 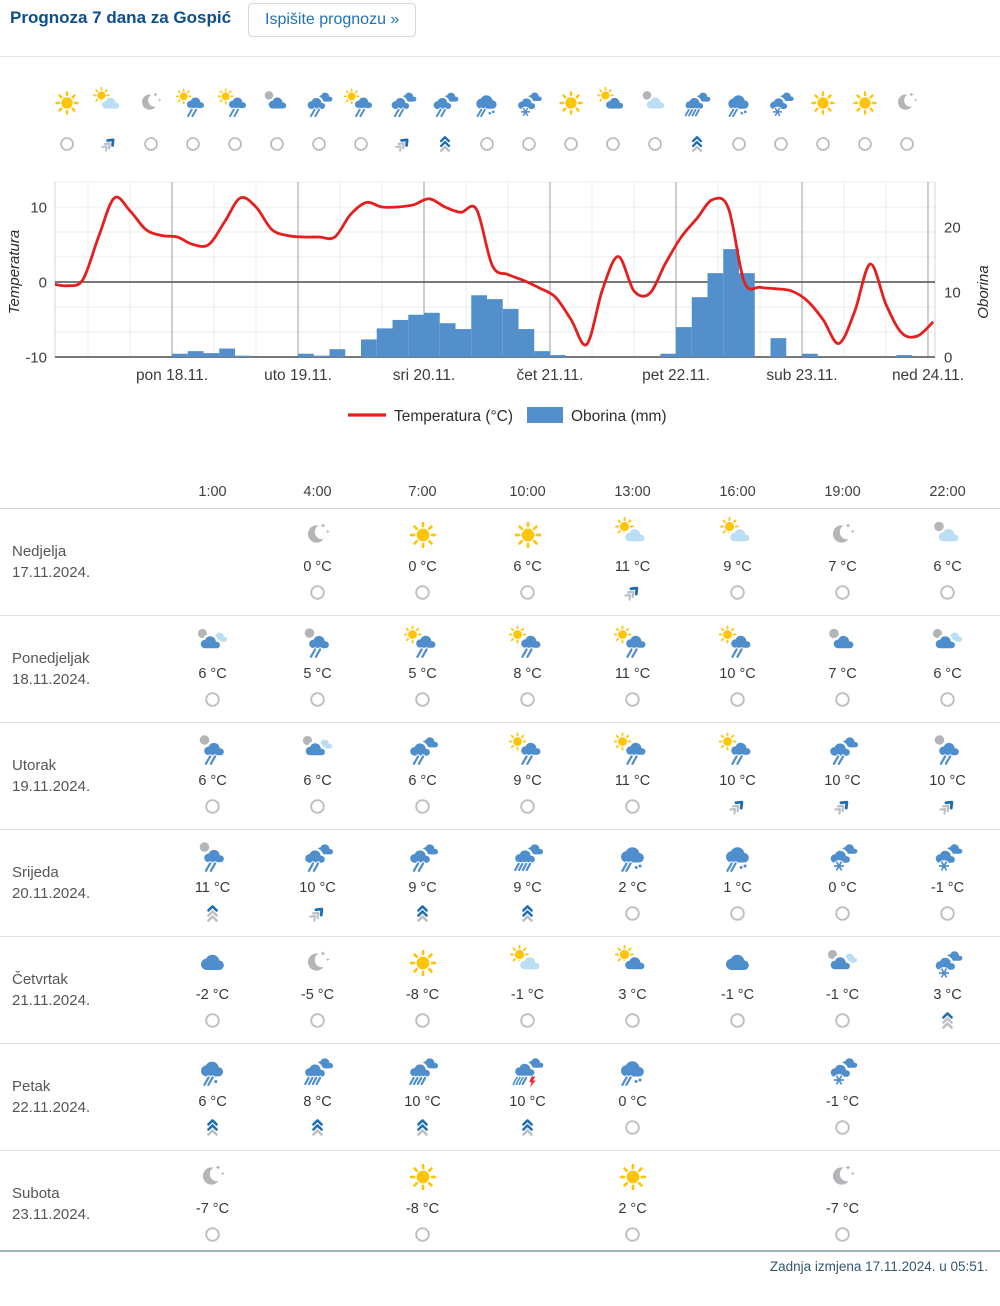 I want to click on chart-legend: Temperatura (°C) Oborina (mm), so click(x=507, y=416).